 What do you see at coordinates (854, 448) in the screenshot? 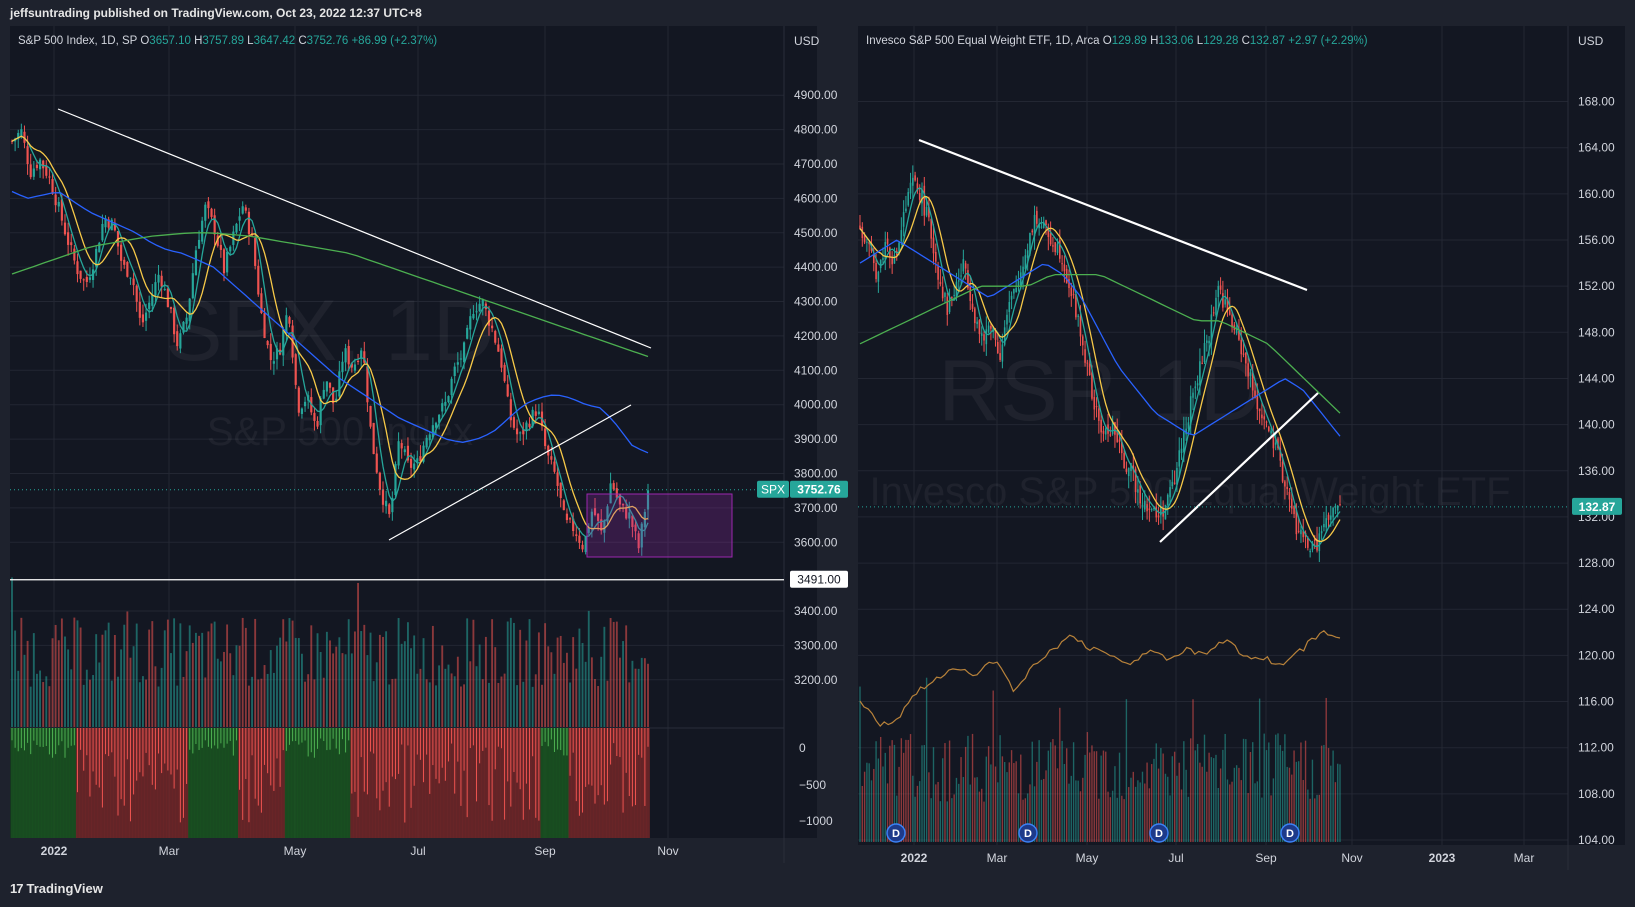
I see `panel-divider` at bounding box center [854, 448].